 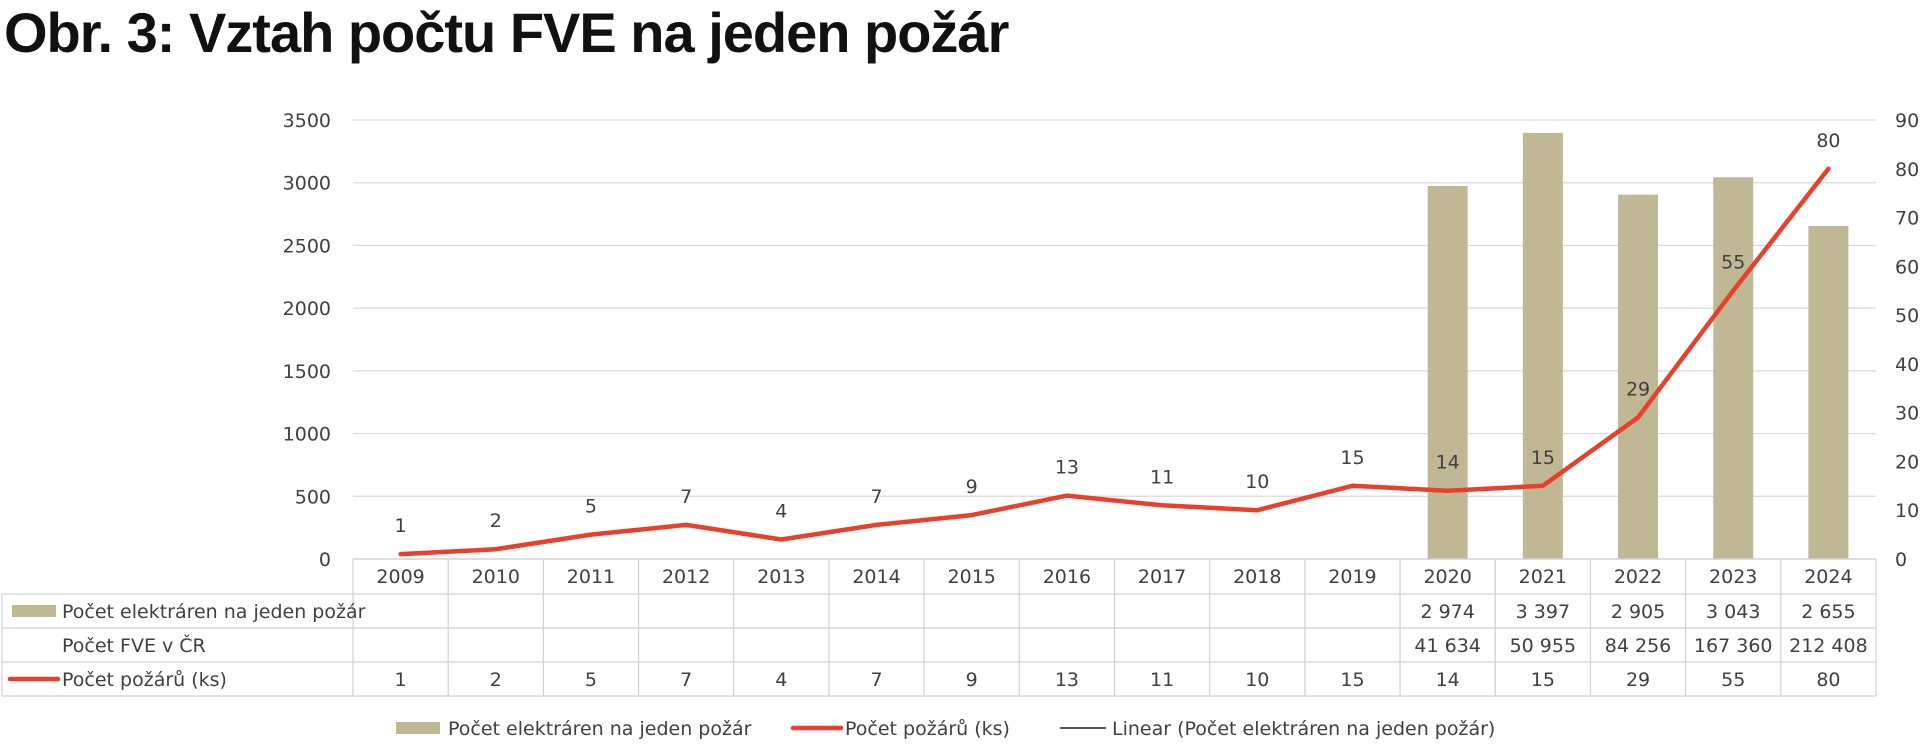 I want to click on table-cell: 2 655, so click(x=1828, y=612).